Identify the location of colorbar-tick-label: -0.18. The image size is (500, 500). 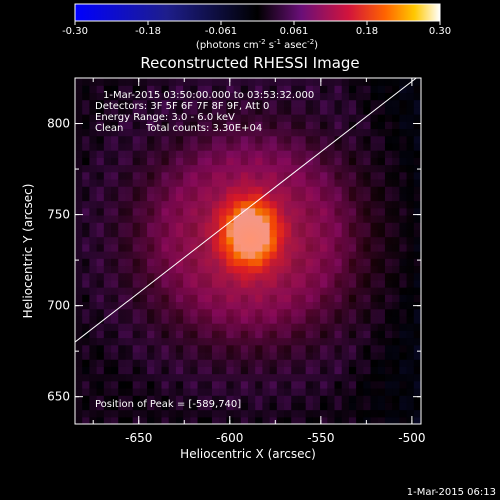
(148, 31).